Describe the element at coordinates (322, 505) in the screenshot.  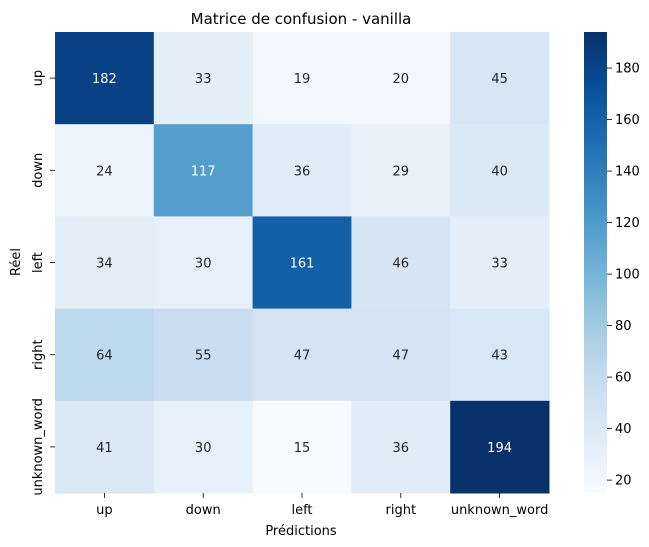
I see `x-axis-ticks: up down left right unknown_word` at that location.